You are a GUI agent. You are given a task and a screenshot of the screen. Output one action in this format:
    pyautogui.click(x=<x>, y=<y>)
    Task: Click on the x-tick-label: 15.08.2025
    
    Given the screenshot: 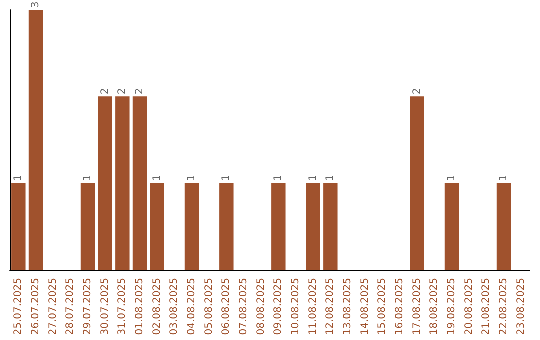 What is the action you would take?
    pyautogui.click(x=382, y=307)
    